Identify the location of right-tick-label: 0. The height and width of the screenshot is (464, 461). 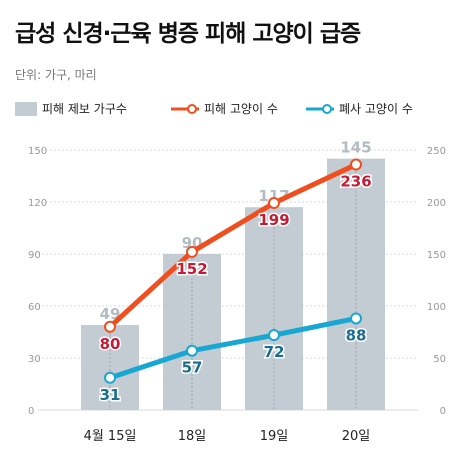
(443, 411).